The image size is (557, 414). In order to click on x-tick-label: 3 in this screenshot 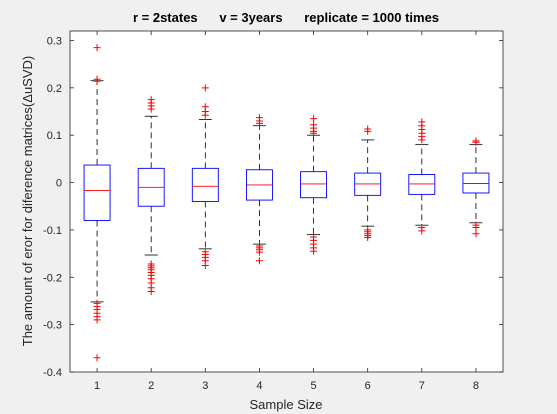, I will do `click(205, 386)`.